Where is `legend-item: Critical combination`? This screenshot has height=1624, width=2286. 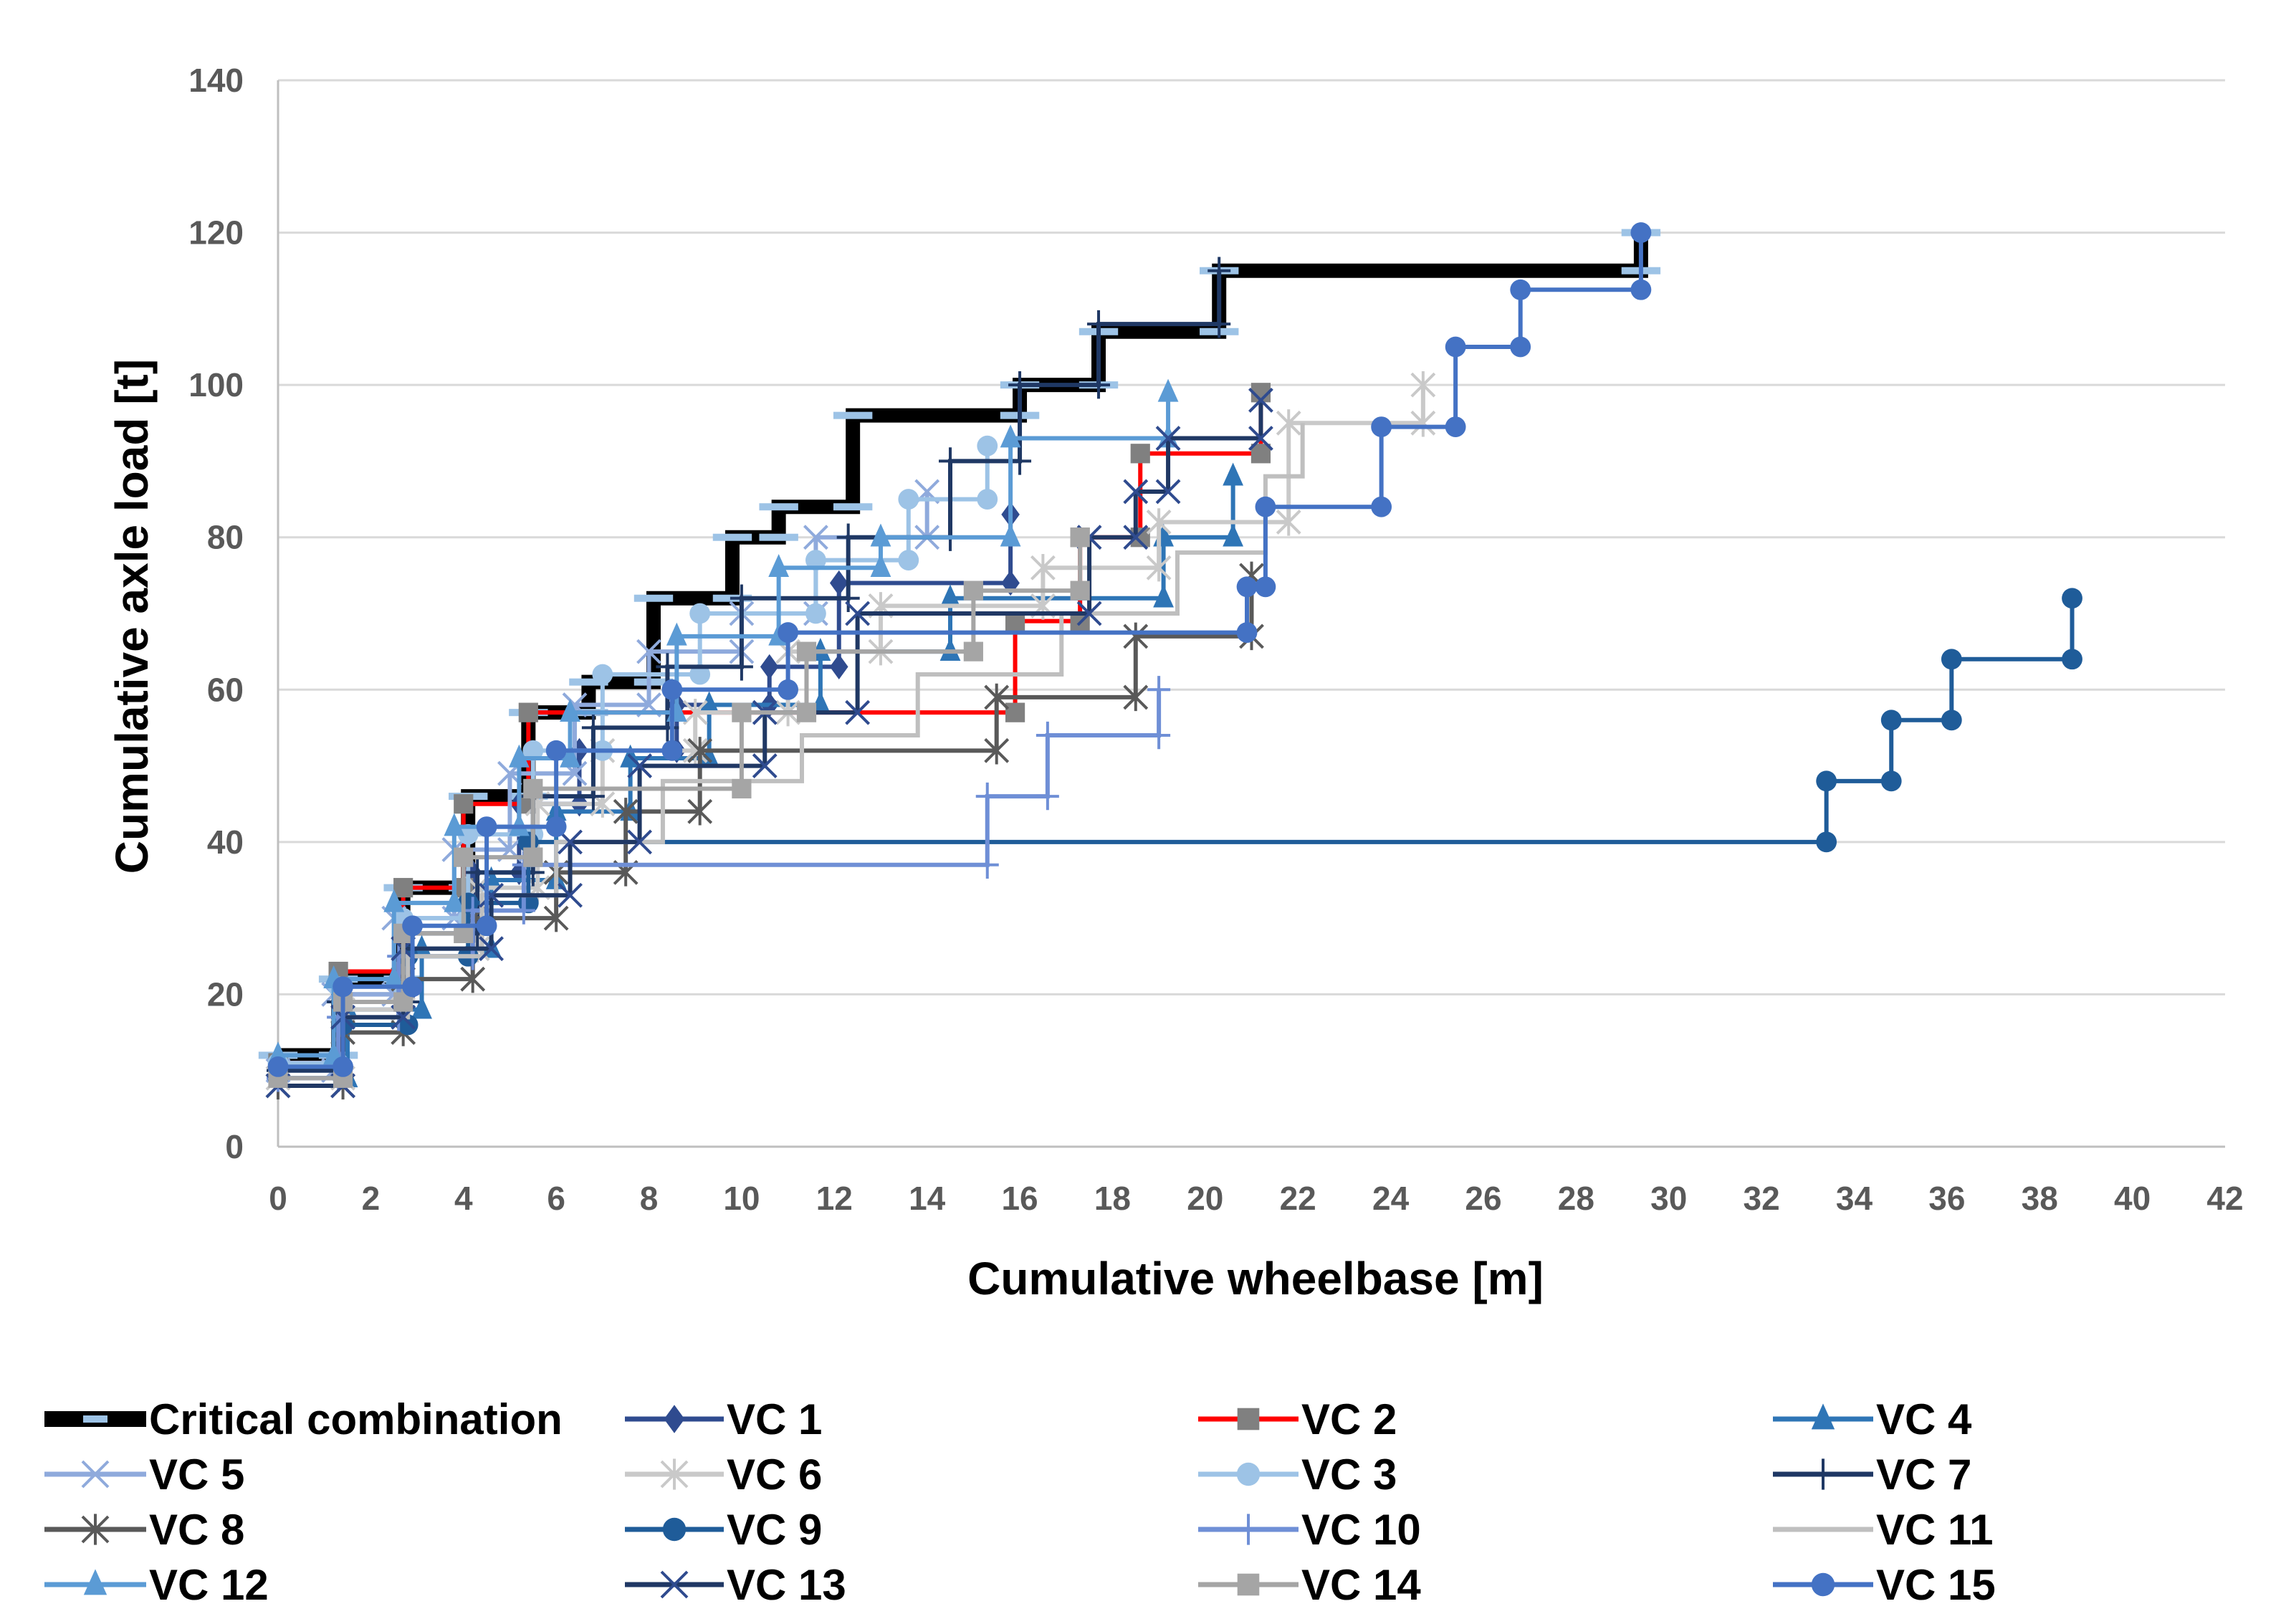
legend-item: Critical combination is located at coordinates (303, 1419).